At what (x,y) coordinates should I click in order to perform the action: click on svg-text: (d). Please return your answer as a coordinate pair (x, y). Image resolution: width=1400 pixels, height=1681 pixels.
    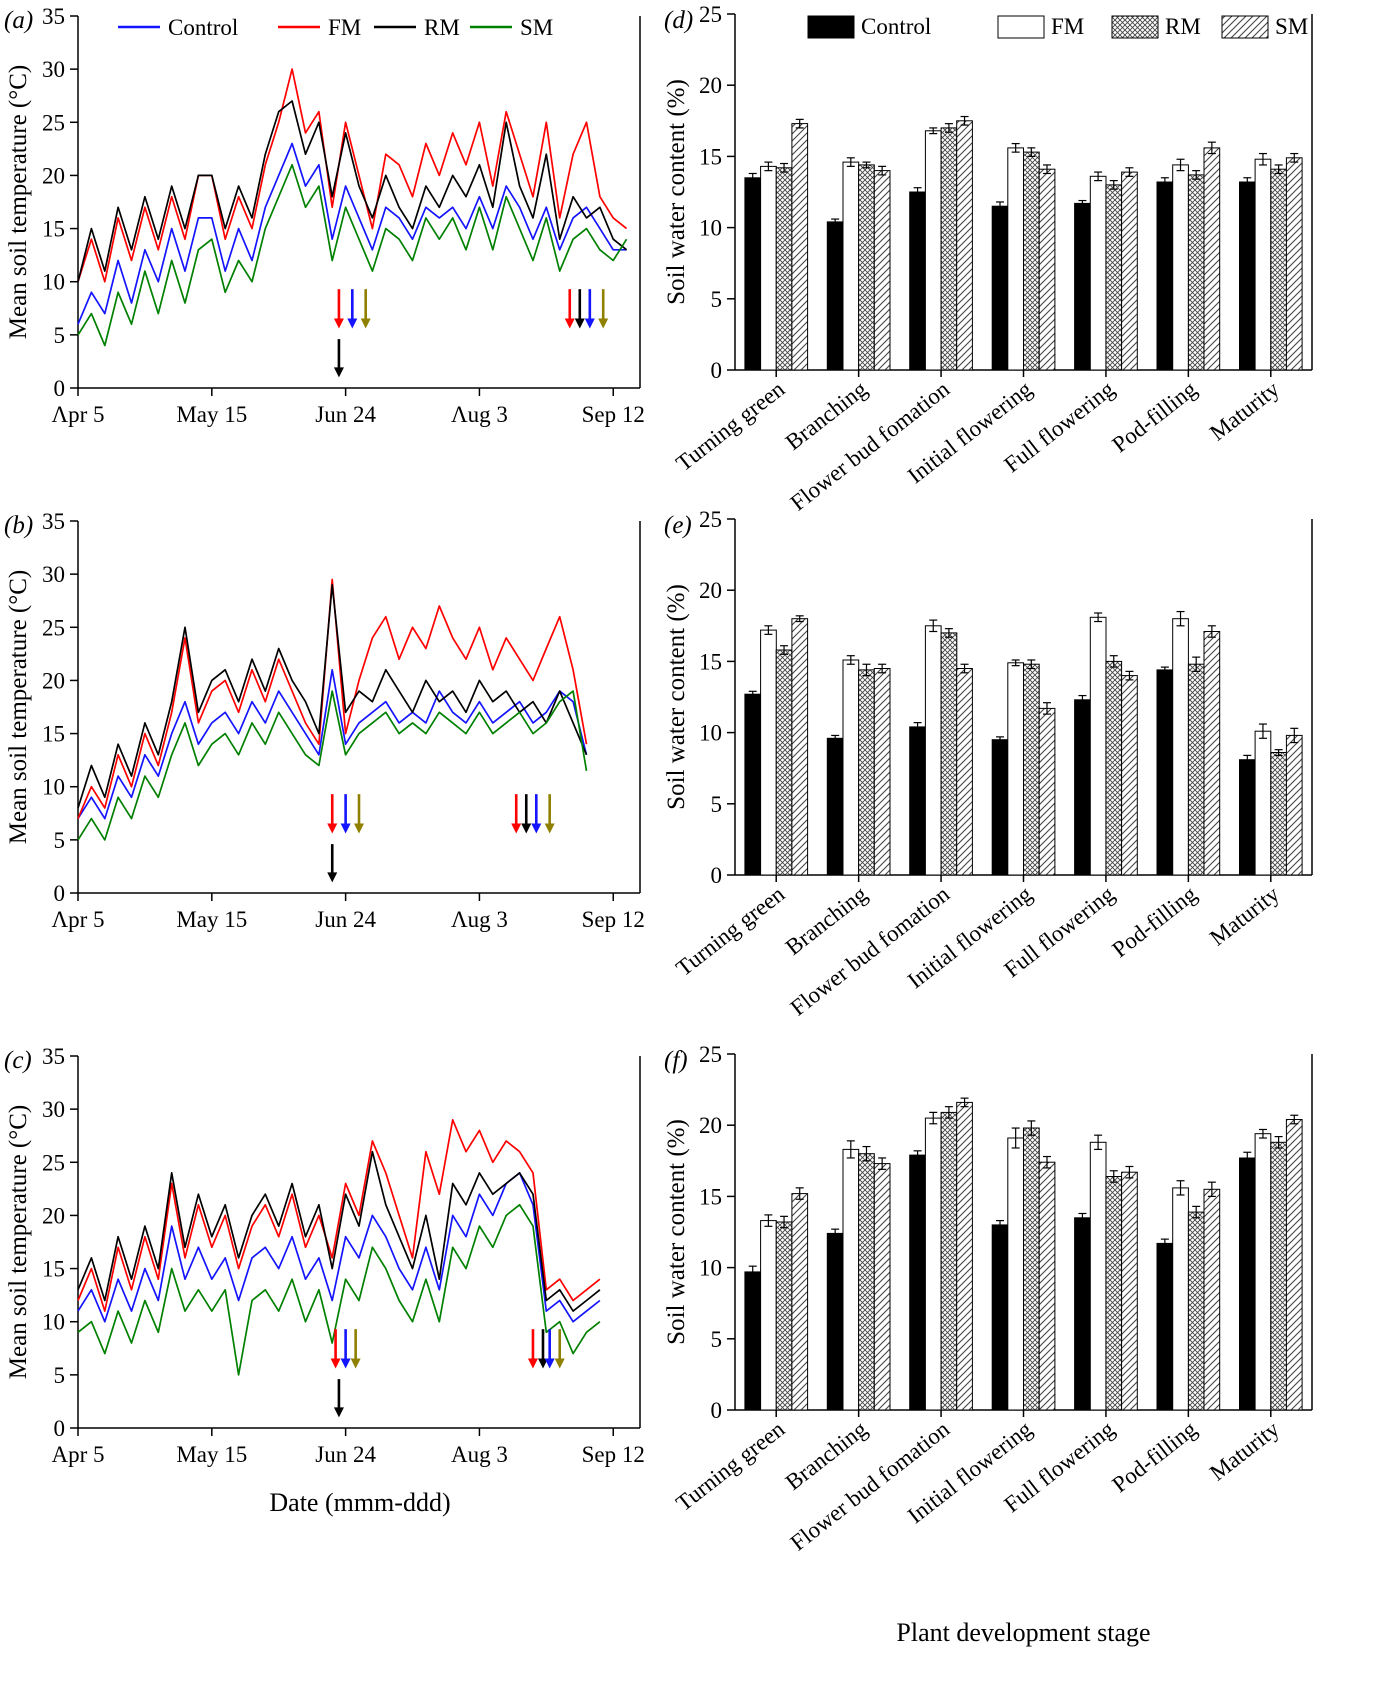
    Looking at the image, I should click on (678, 20).